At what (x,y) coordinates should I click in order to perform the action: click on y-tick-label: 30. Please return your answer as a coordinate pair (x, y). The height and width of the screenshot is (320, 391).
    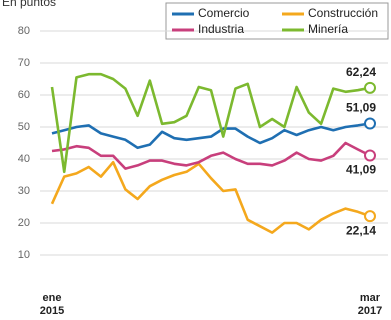
    Looking at the image, I should click on (24, 191).